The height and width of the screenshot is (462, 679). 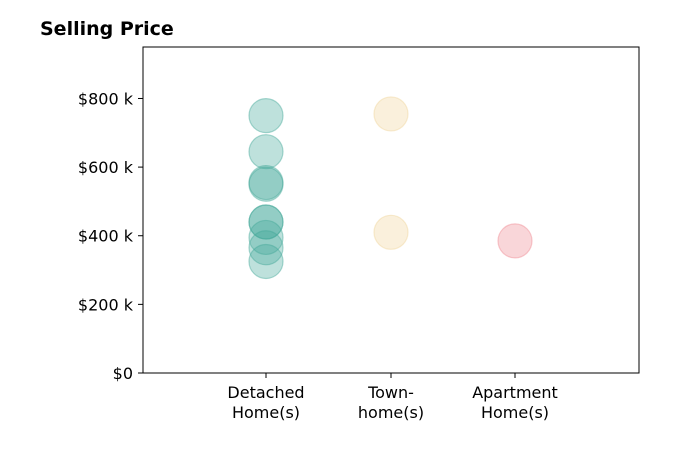 What do you see at coordinates (107, 29) in the screenshot?
I see `chart-title: Selling Price` at bounding box center [107, 29].